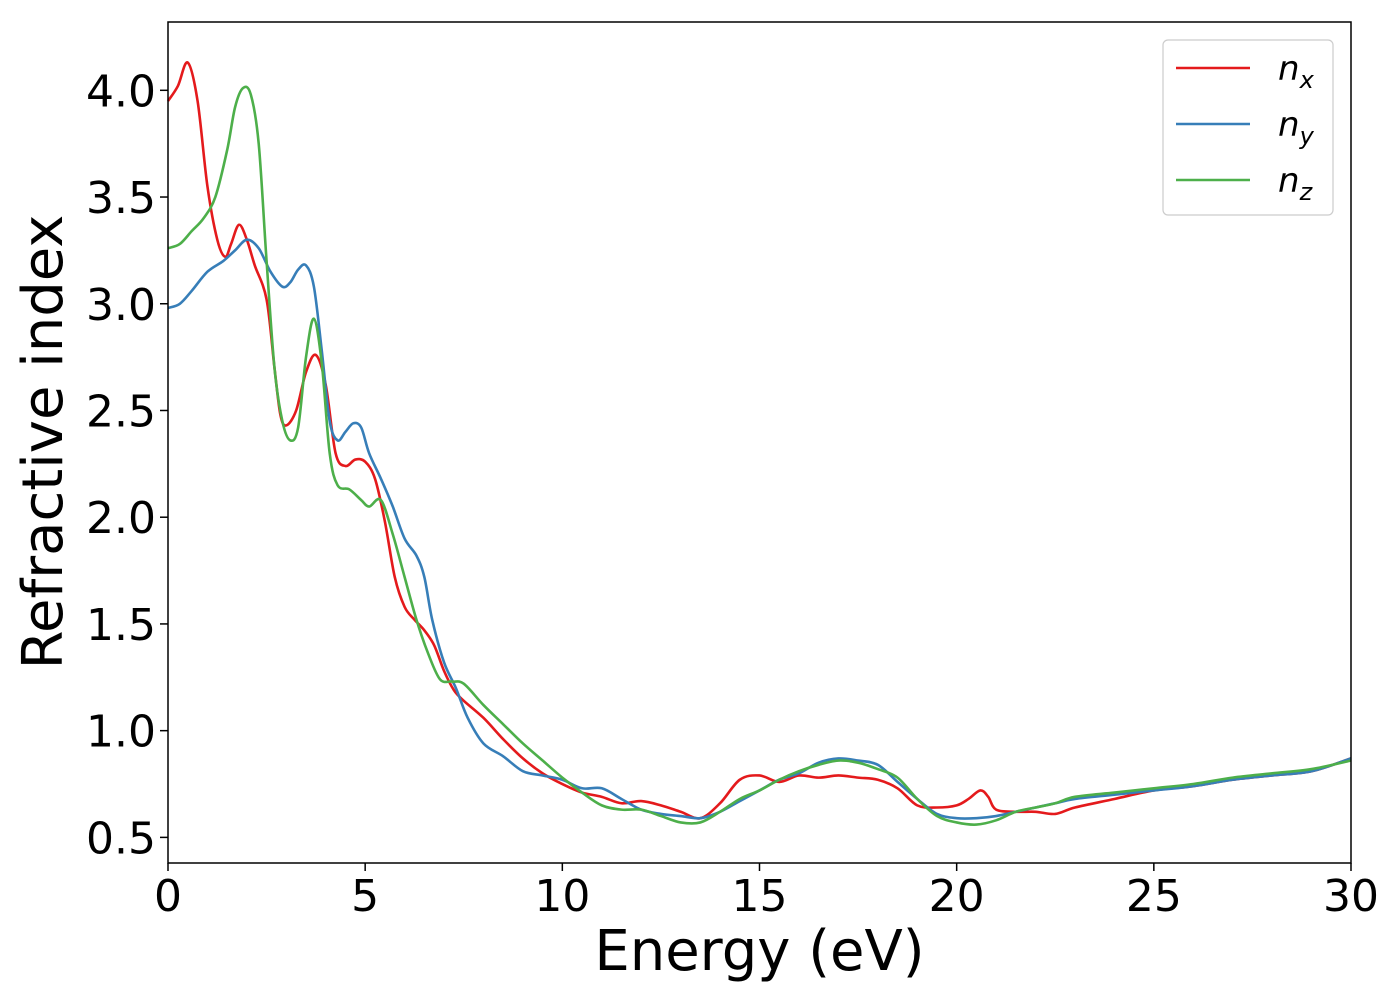  Describe the element at coordinates (121, 198) in the screenshot. I see `y-tick-label: 3.5` at that location.